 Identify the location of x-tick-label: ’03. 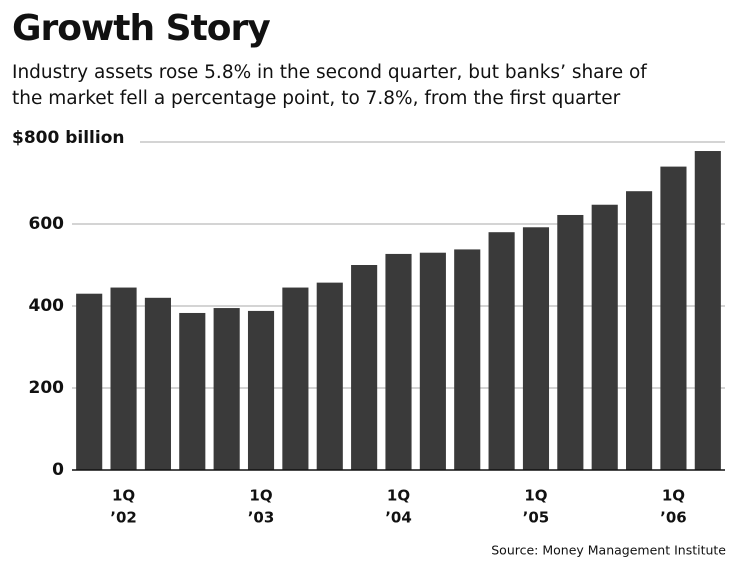
(261, 518).